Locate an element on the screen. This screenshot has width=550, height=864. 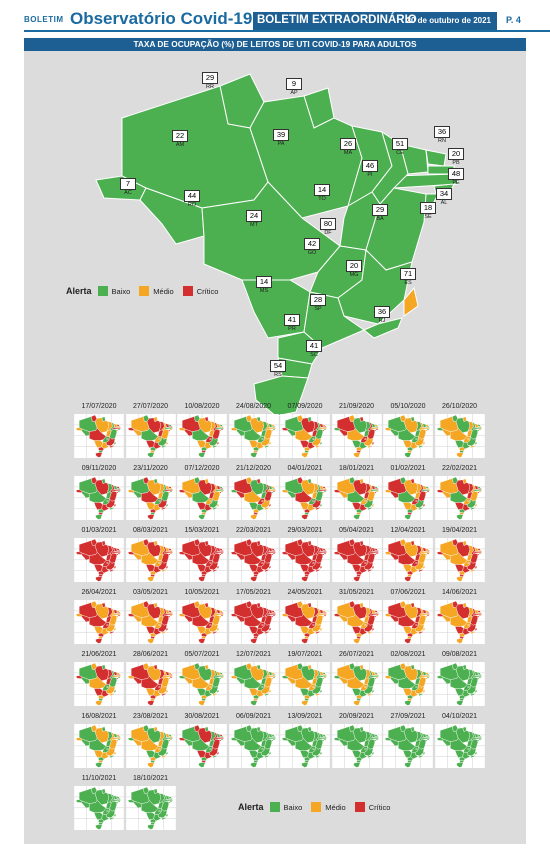
state-value: 14 is located at coordinates (322, 190).